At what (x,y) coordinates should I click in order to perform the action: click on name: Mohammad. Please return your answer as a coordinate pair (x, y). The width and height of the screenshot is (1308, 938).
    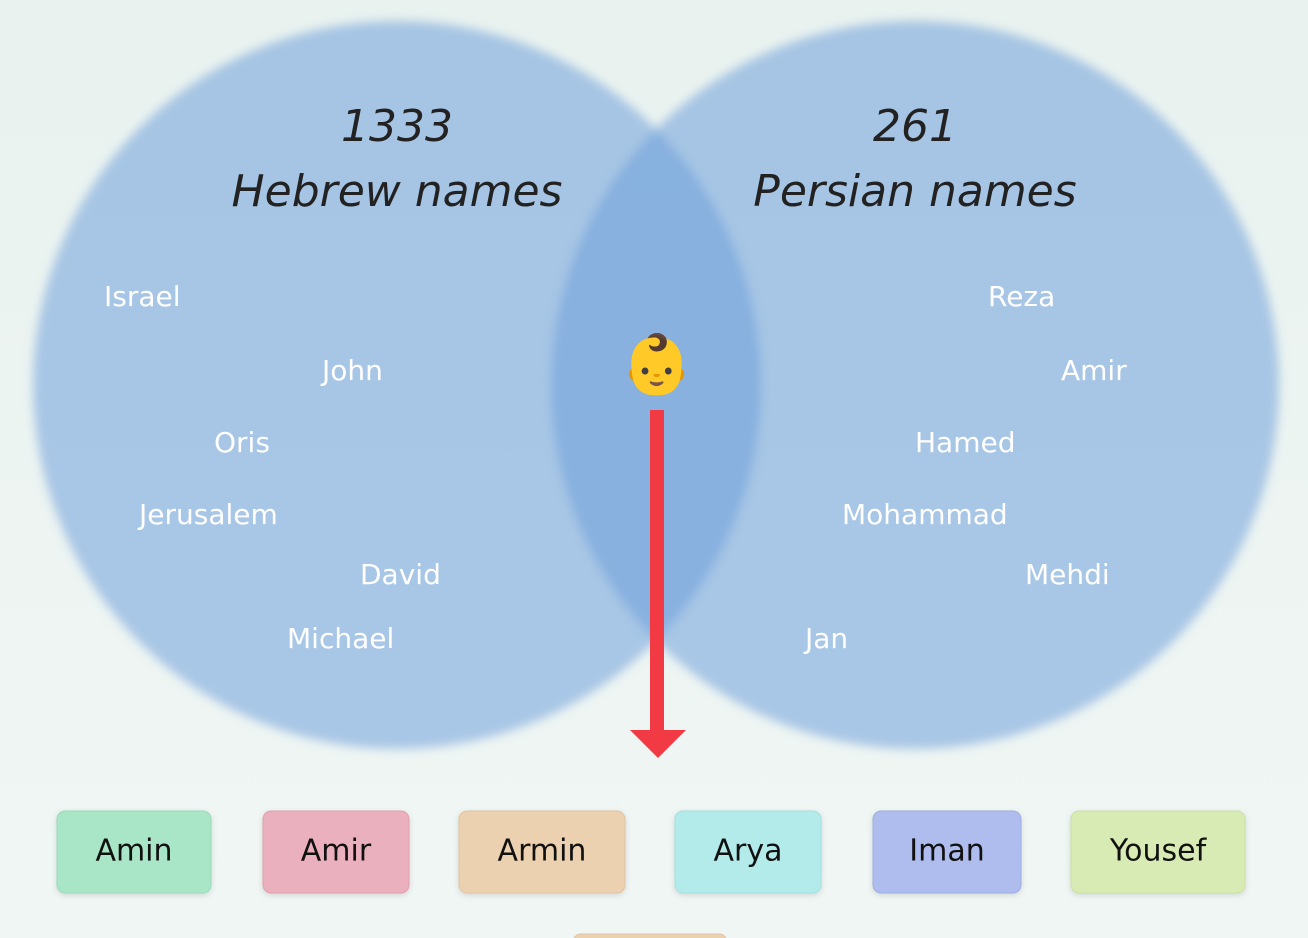
    Looking at the image, I should click on (925, 514).